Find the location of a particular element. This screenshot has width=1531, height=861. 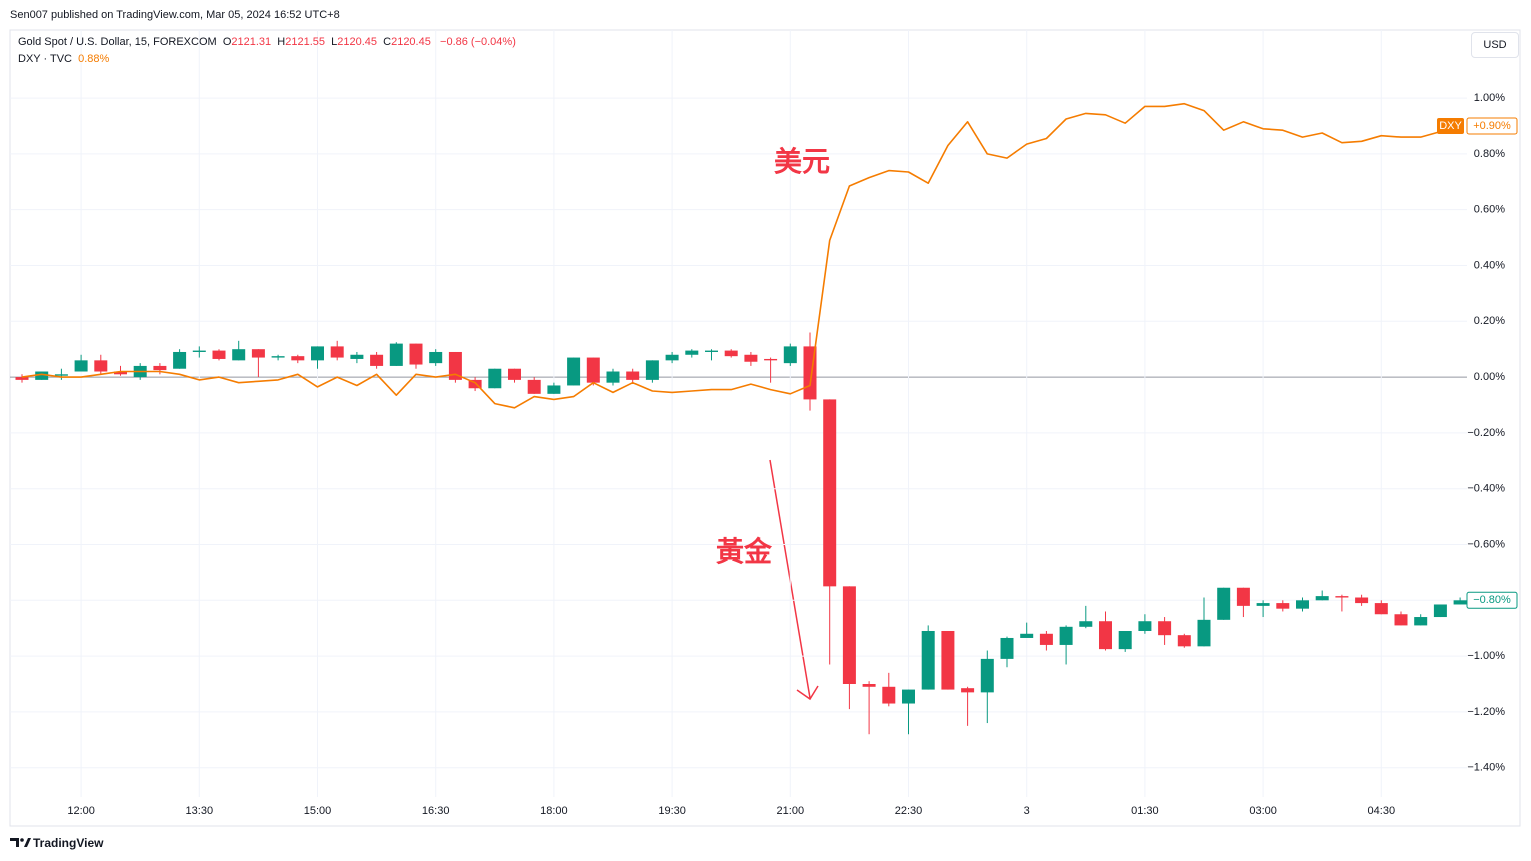

series-name: Gold Spot / U.S. Dollar, 15, FOREXCOM is located at coordinates (117, 42).